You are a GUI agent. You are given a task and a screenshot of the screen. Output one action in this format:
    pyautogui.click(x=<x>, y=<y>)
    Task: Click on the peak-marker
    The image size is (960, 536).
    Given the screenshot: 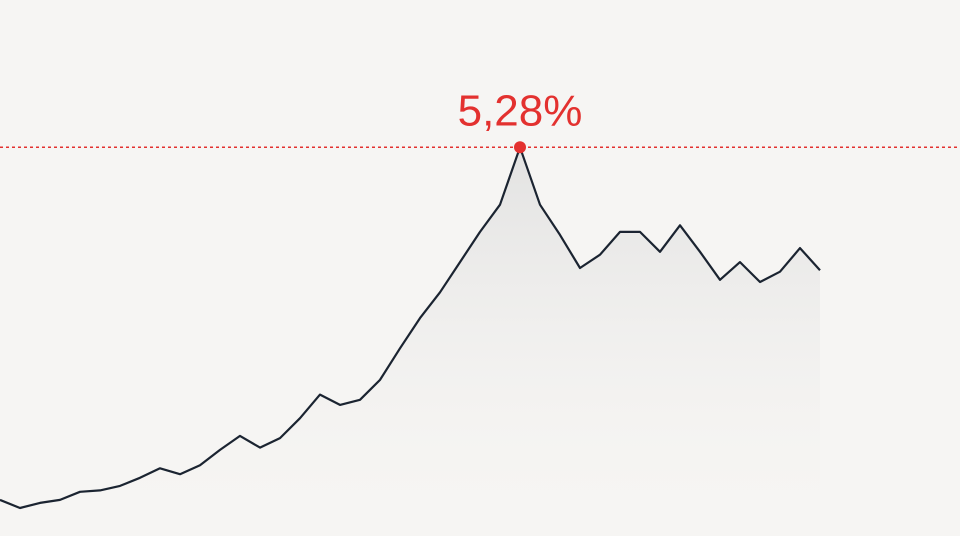 What is the action you would take?
    pyautogui.click(x=520, y=147)
    